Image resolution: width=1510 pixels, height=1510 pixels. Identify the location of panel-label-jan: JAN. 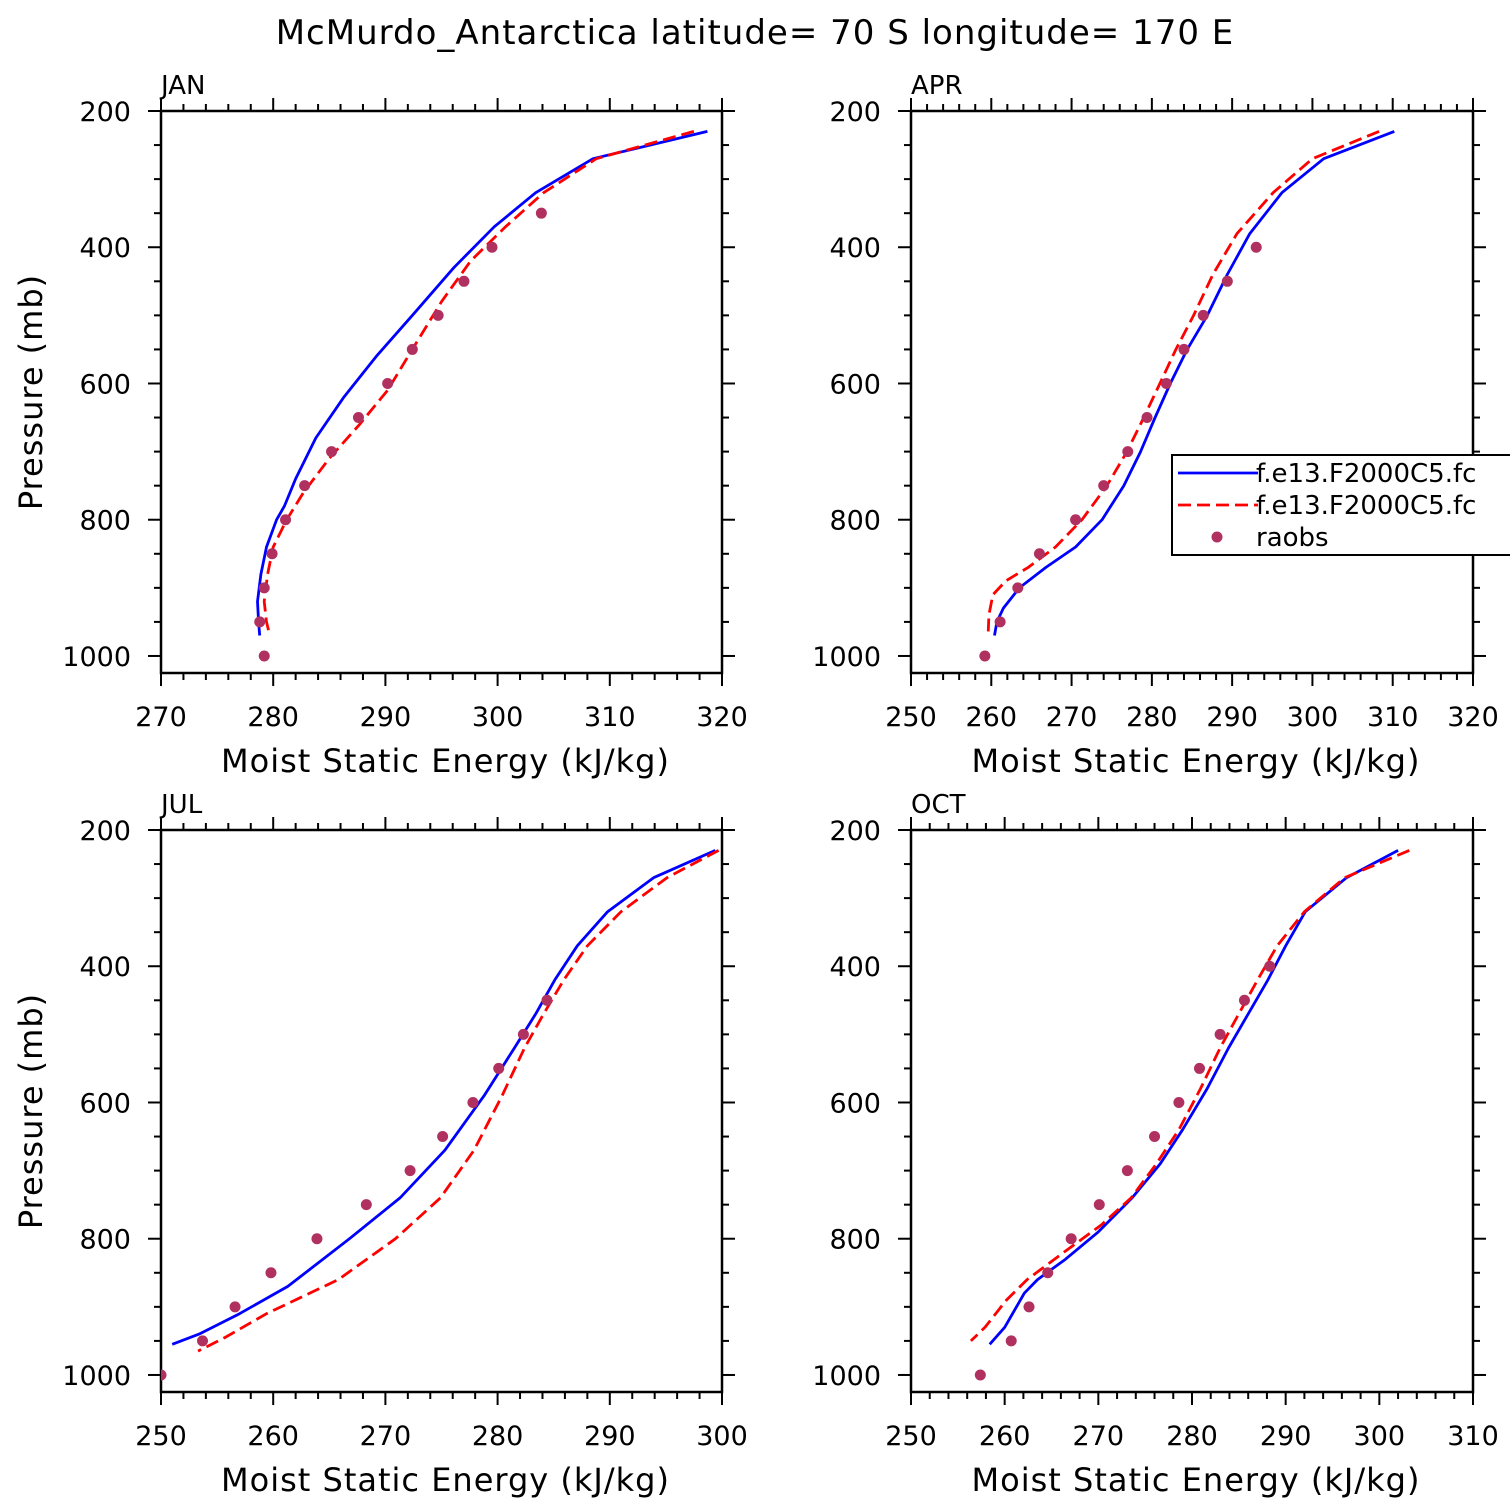
(182, 86).